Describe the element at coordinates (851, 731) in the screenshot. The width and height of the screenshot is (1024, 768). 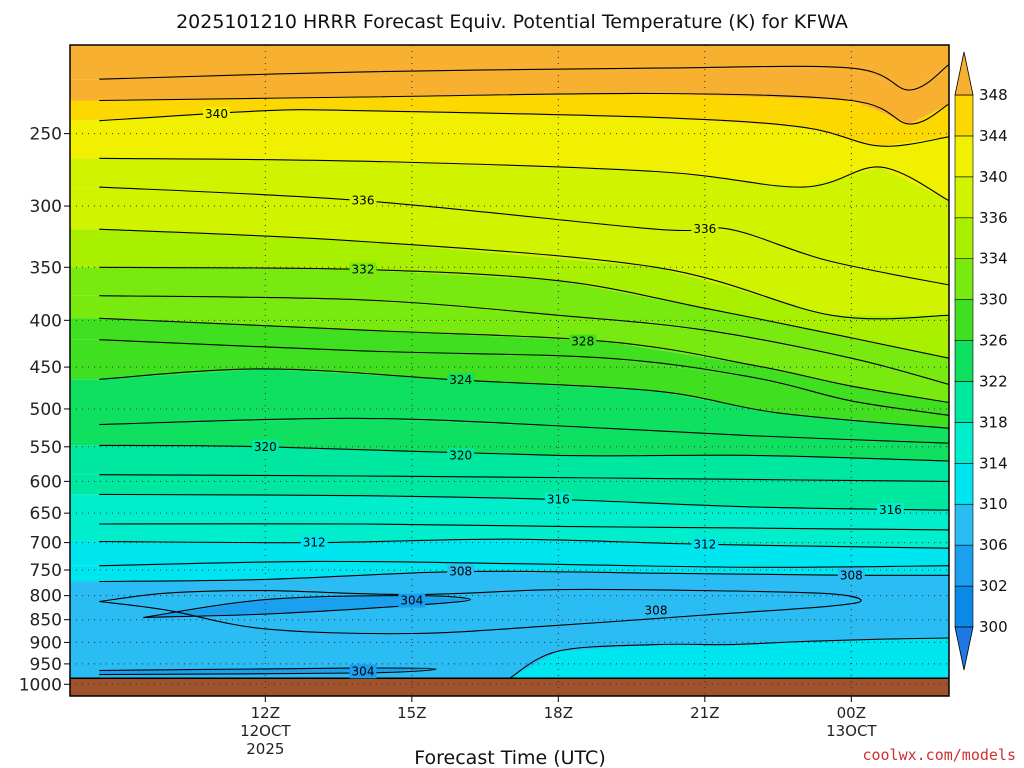
I see `x-tick-date-label: 13OCT` at that location.